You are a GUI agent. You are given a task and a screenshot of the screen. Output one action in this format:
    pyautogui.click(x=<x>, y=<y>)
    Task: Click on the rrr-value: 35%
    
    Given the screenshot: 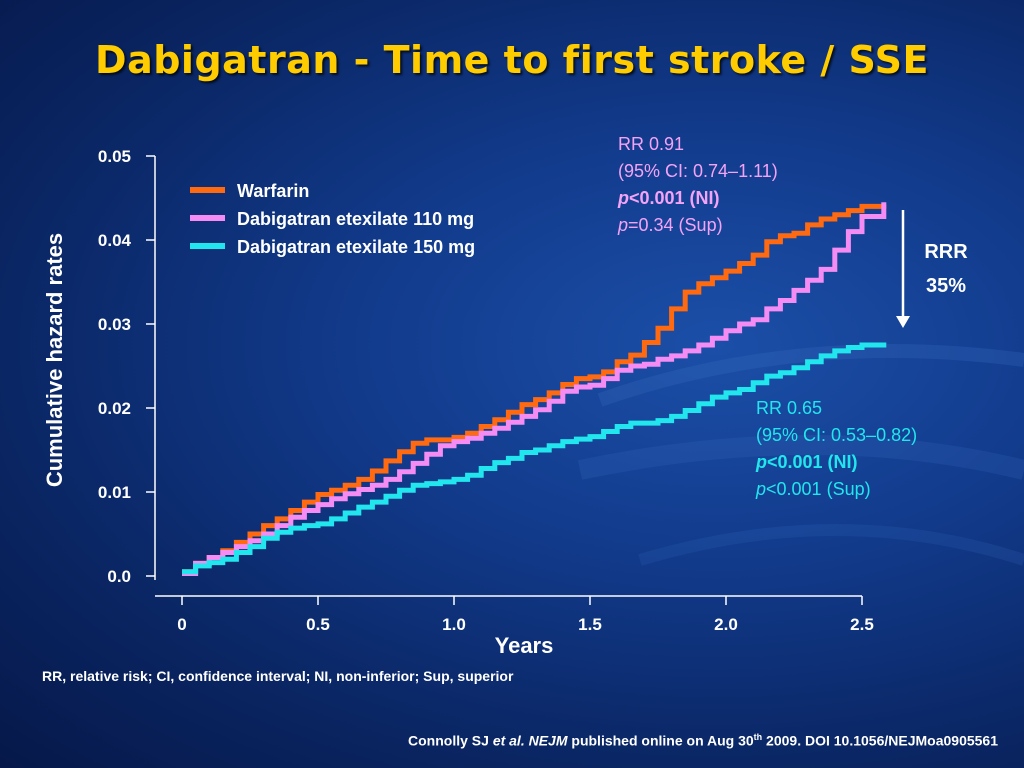 What is the action you would take?
    pyautogui.click(x=946, y=286)
    